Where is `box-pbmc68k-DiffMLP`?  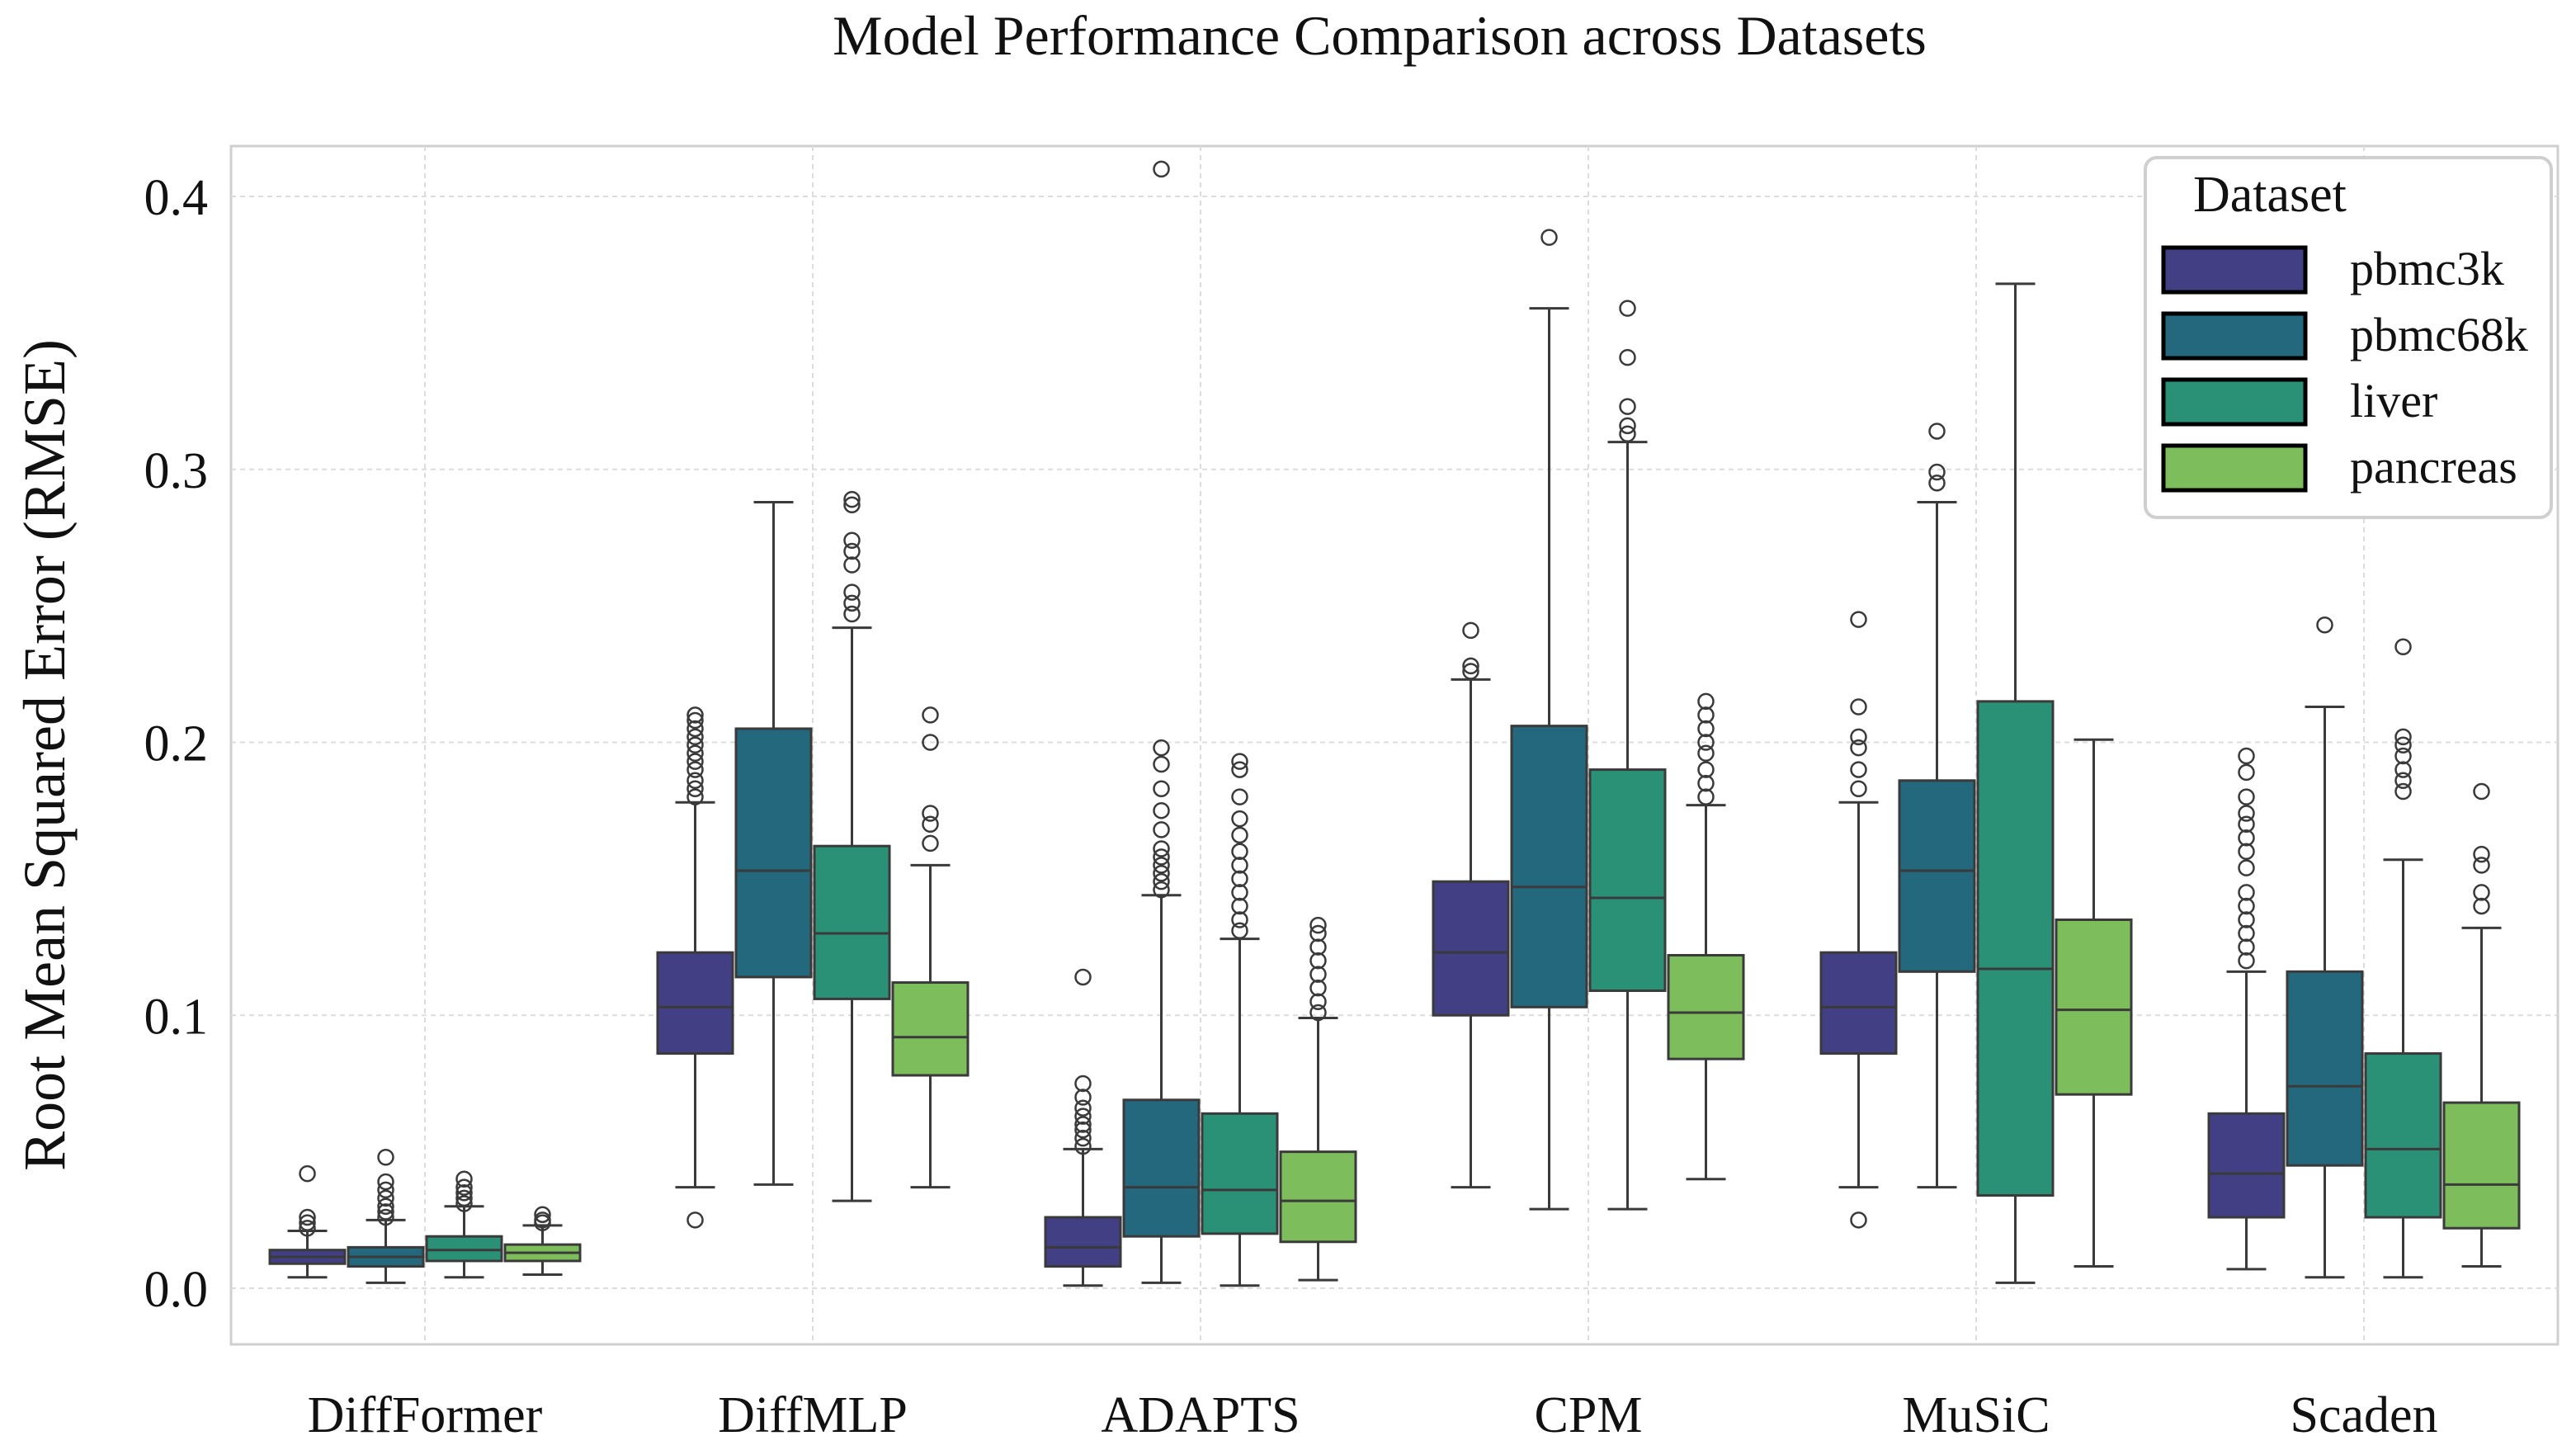
box-pbmc68k-DiffMLP is located at coordinates (773, 843).